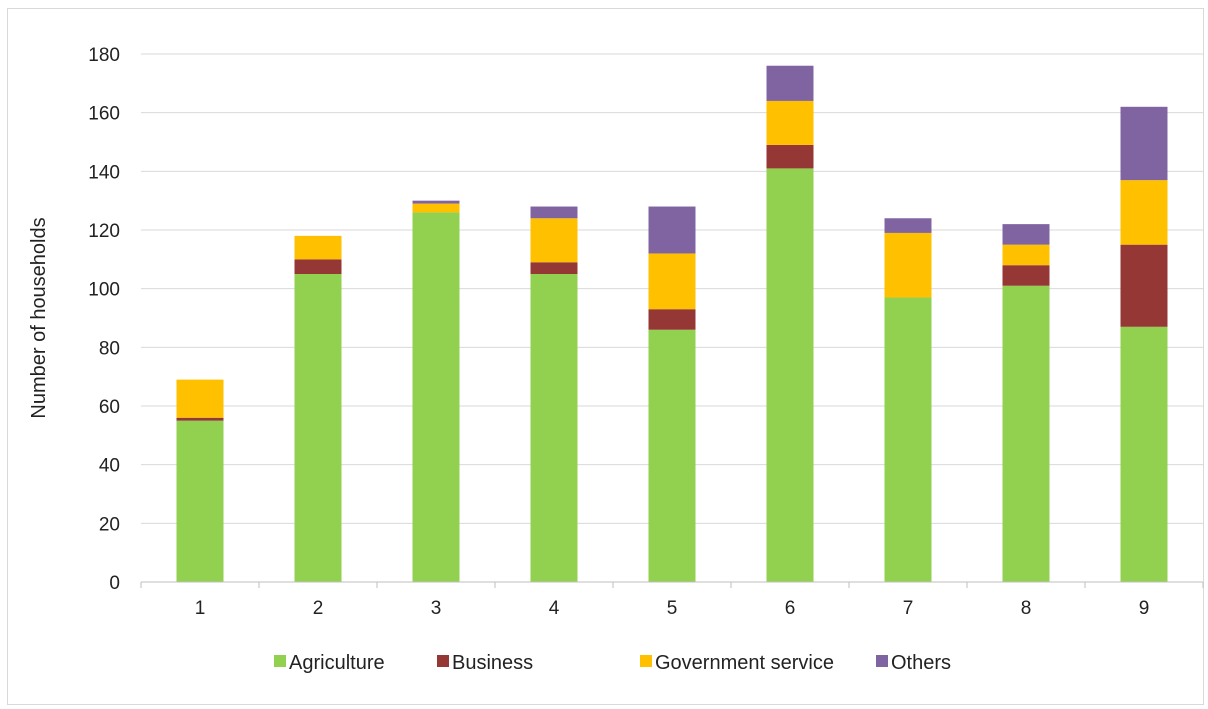 The width and height of the screenshot is (1208, 709). Describe the element at coordinates (39, 317) in the screenshot. I see `y-axis-title: Number of households` at that location.